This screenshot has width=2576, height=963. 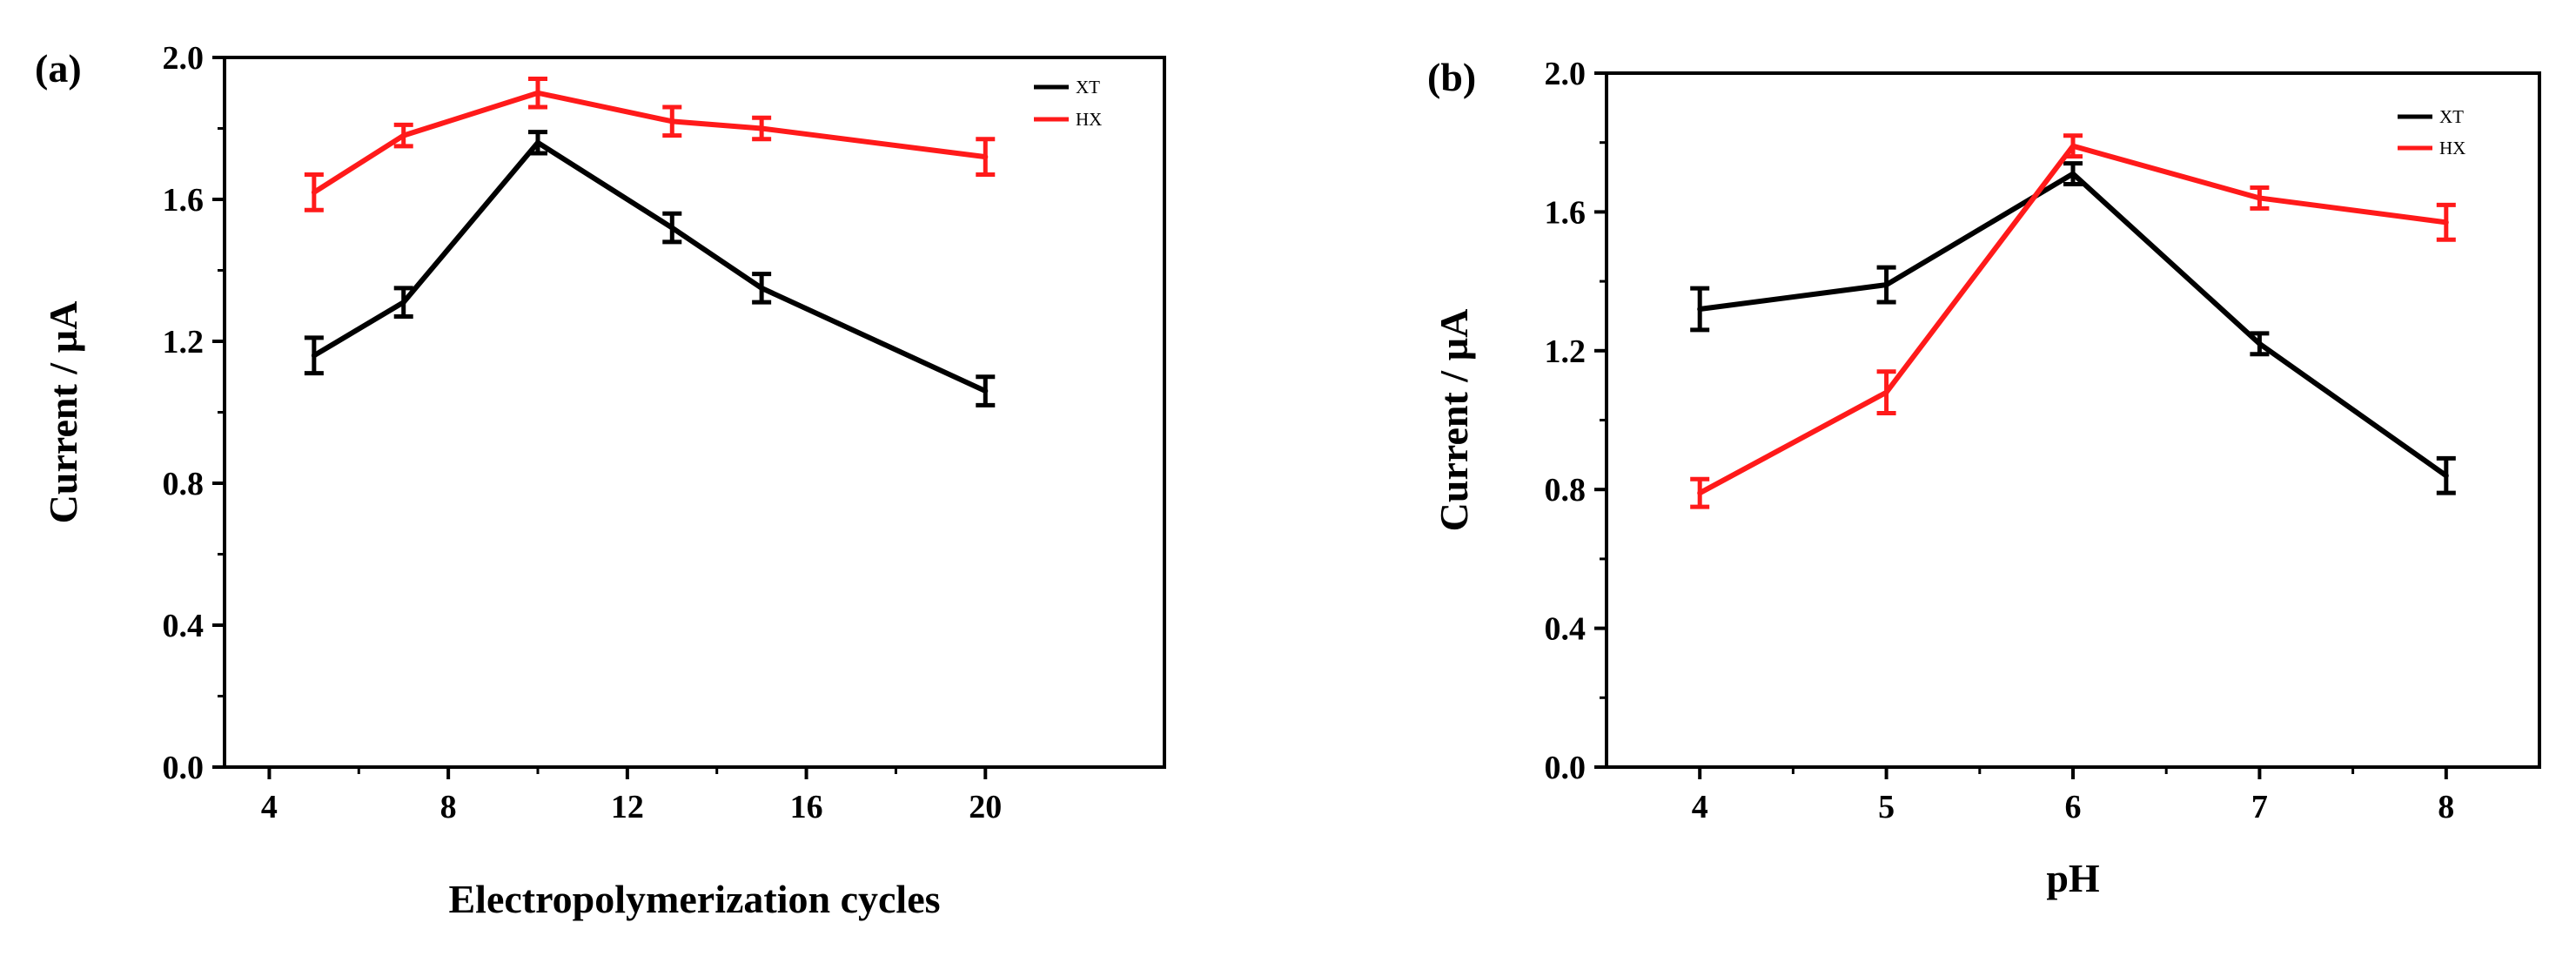 What do you see at coordinates (2259, 807) in the screenshot?
I see `x-tick-label: 7` at bounding box center [2259, 807].